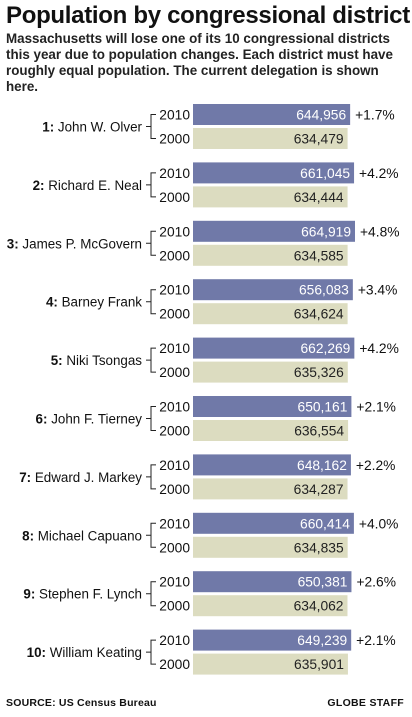 The height and width of the screenshot is (717, 412). I want to click on value-2010-district-10: 649,239, so click(322, 640).